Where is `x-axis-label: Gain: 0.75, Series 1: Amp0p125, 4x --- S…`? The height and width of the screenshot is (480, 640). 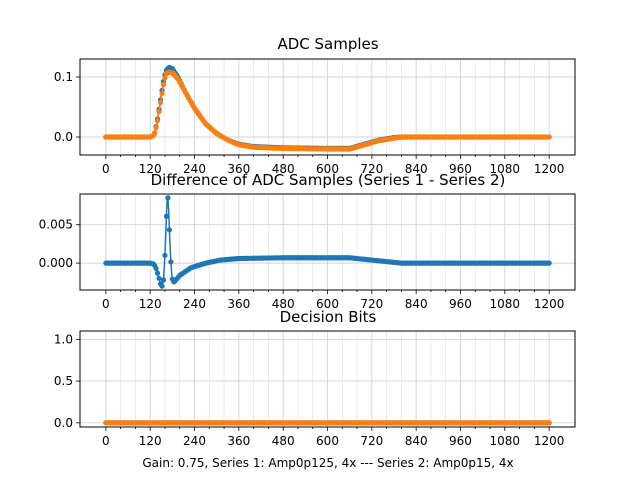 x-axis-label: Gain: 0.75, Series 1: Amp0p125, 4x --- S… is located at coordinates (327, 463).